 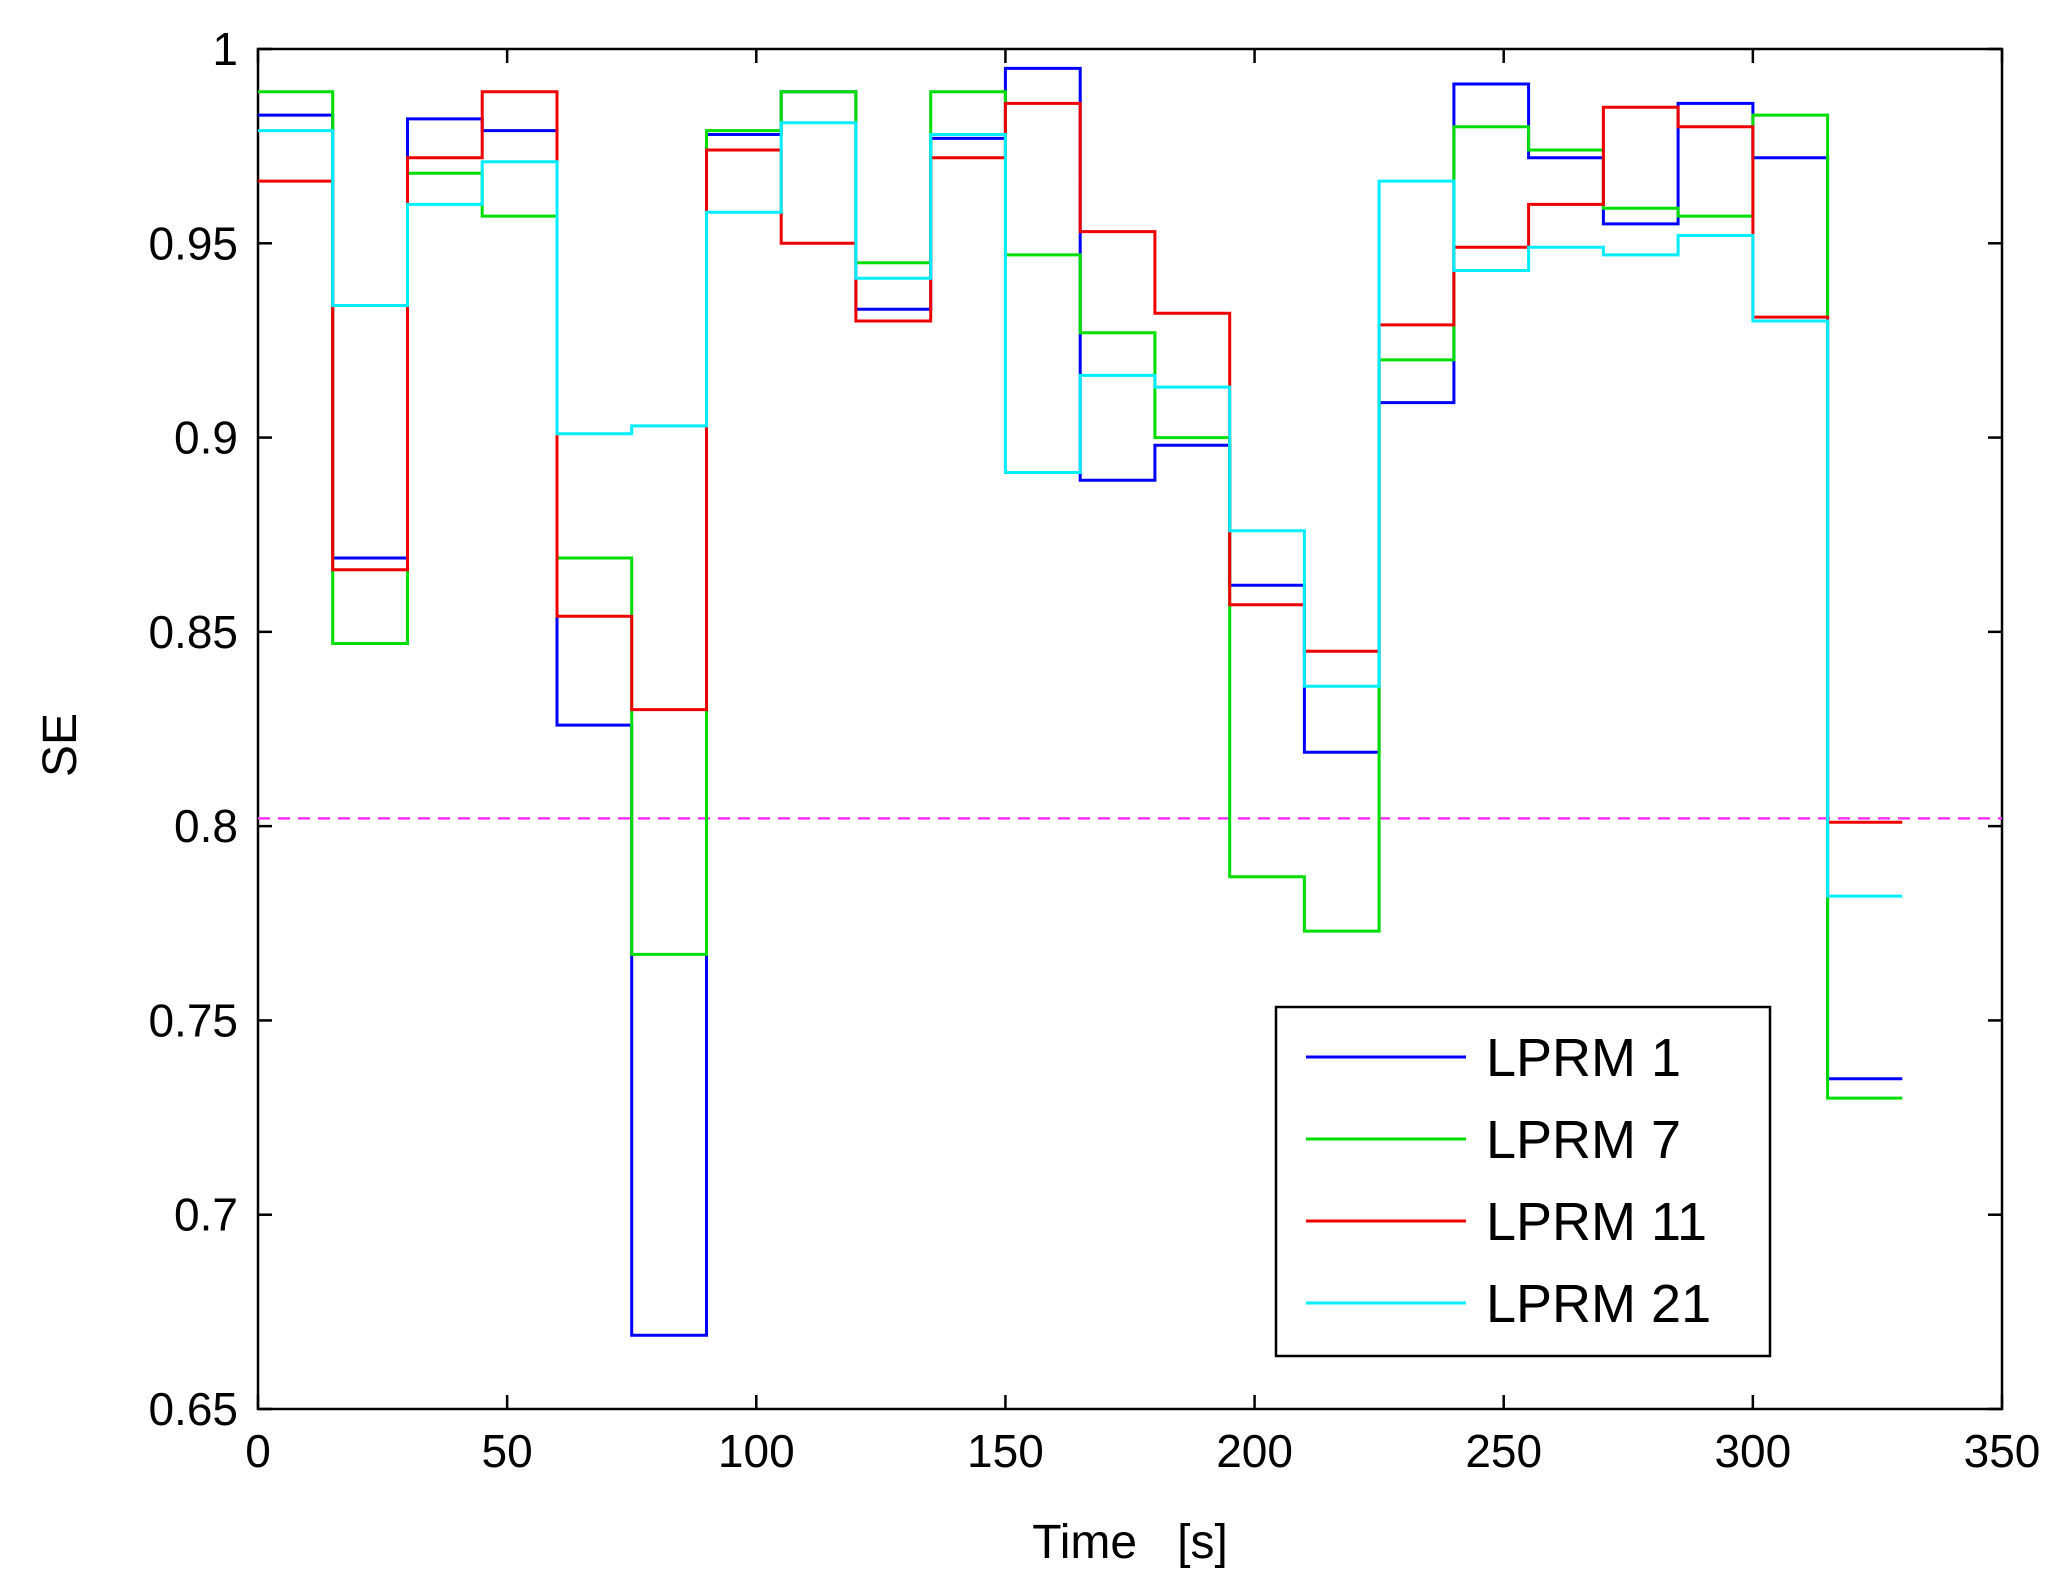 I want to click on x-tick-label: 250, so click(x=1503, y=1451).